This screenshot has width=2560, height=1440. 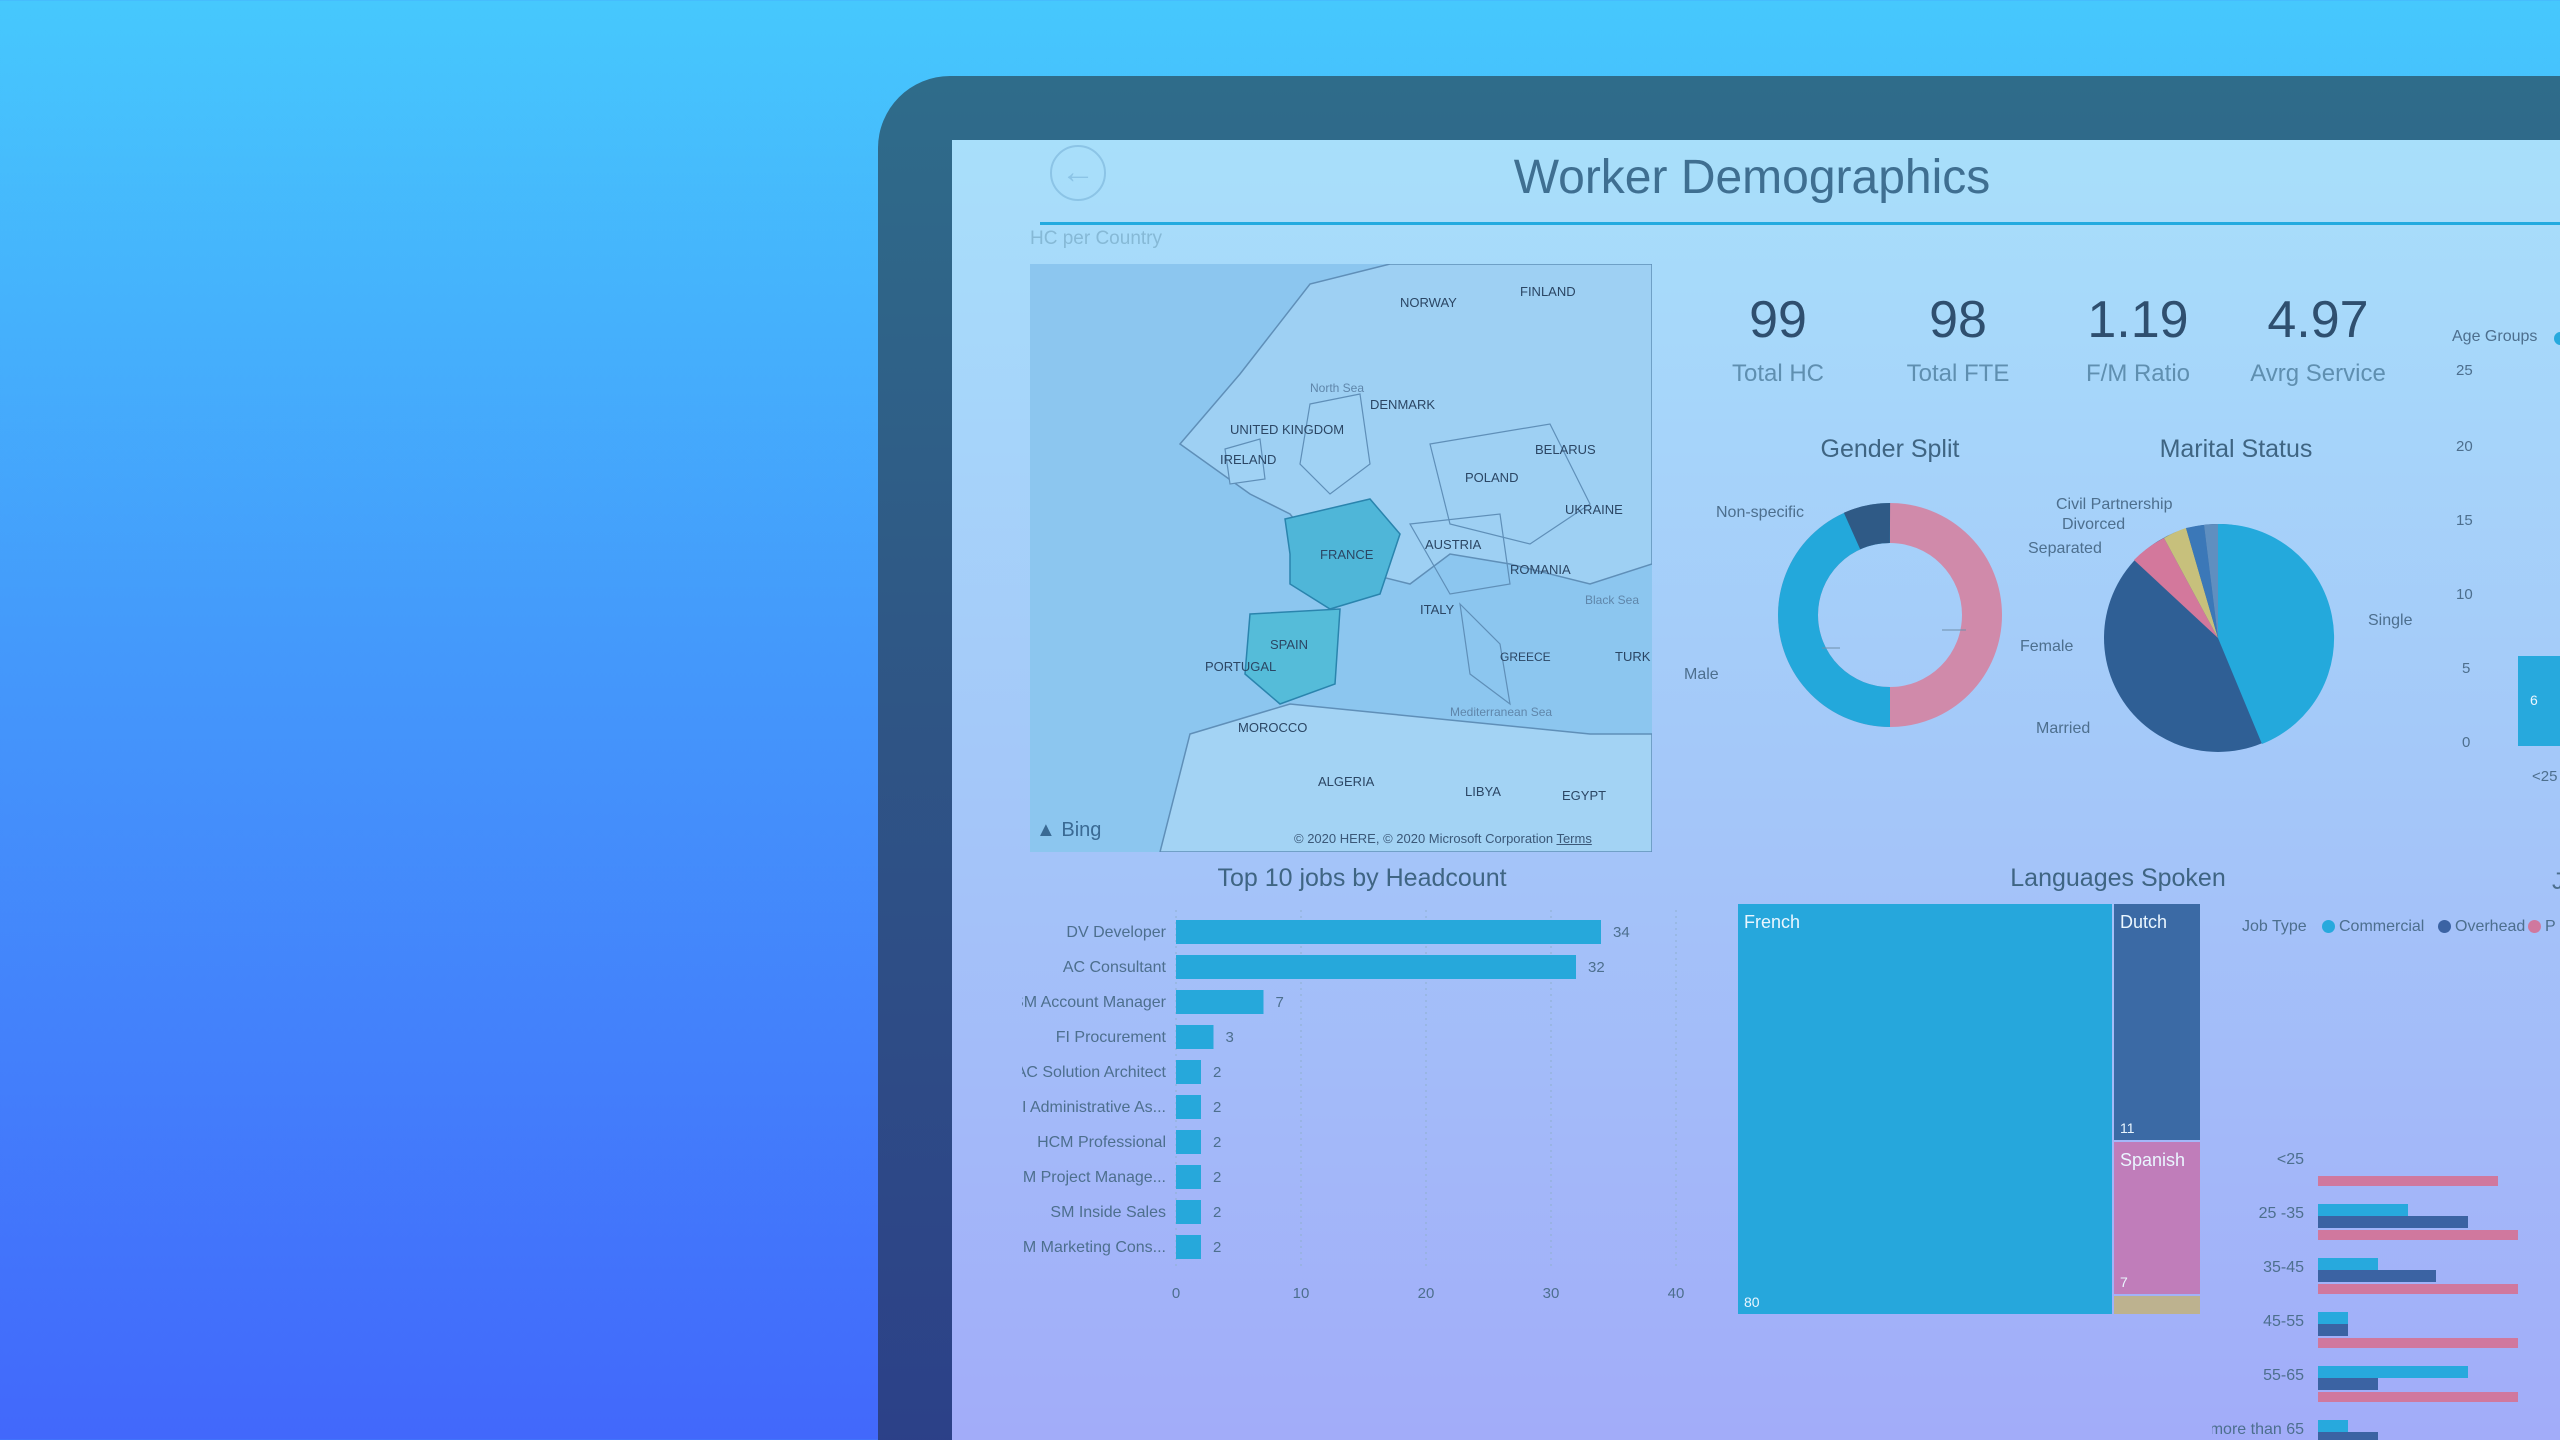 What do you see at coordinates (2556, 881) in the screenshot?
I see `jobtype-title-partial: J` at bounding box center [2556, 881].